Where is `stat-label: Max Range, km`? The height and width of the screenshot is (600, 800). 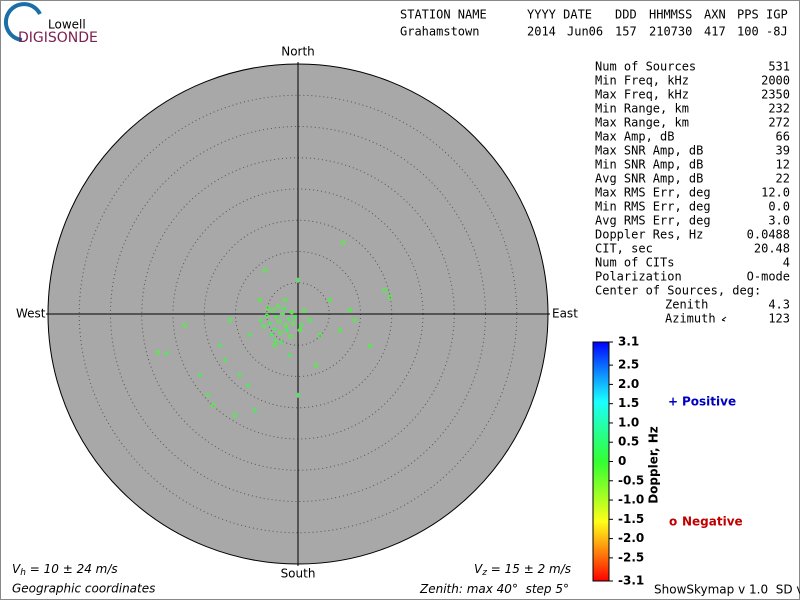 stat-label: Max Range, km is located at coordinates (642, 123).